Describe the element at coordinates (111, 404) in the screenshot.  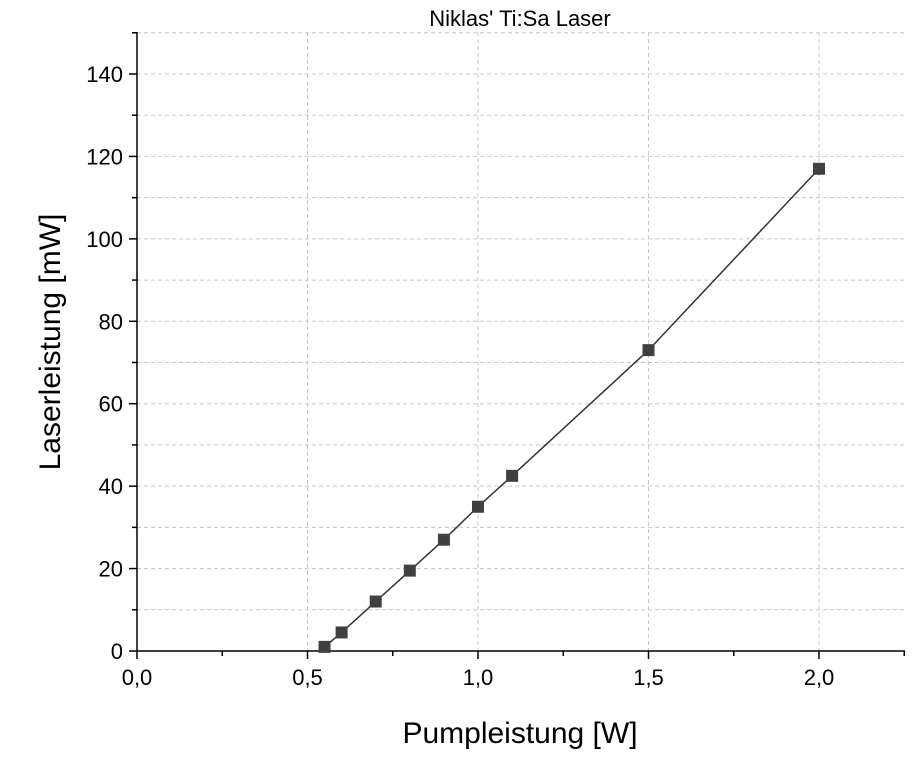
I see `y-tick-label: 60` at that location.